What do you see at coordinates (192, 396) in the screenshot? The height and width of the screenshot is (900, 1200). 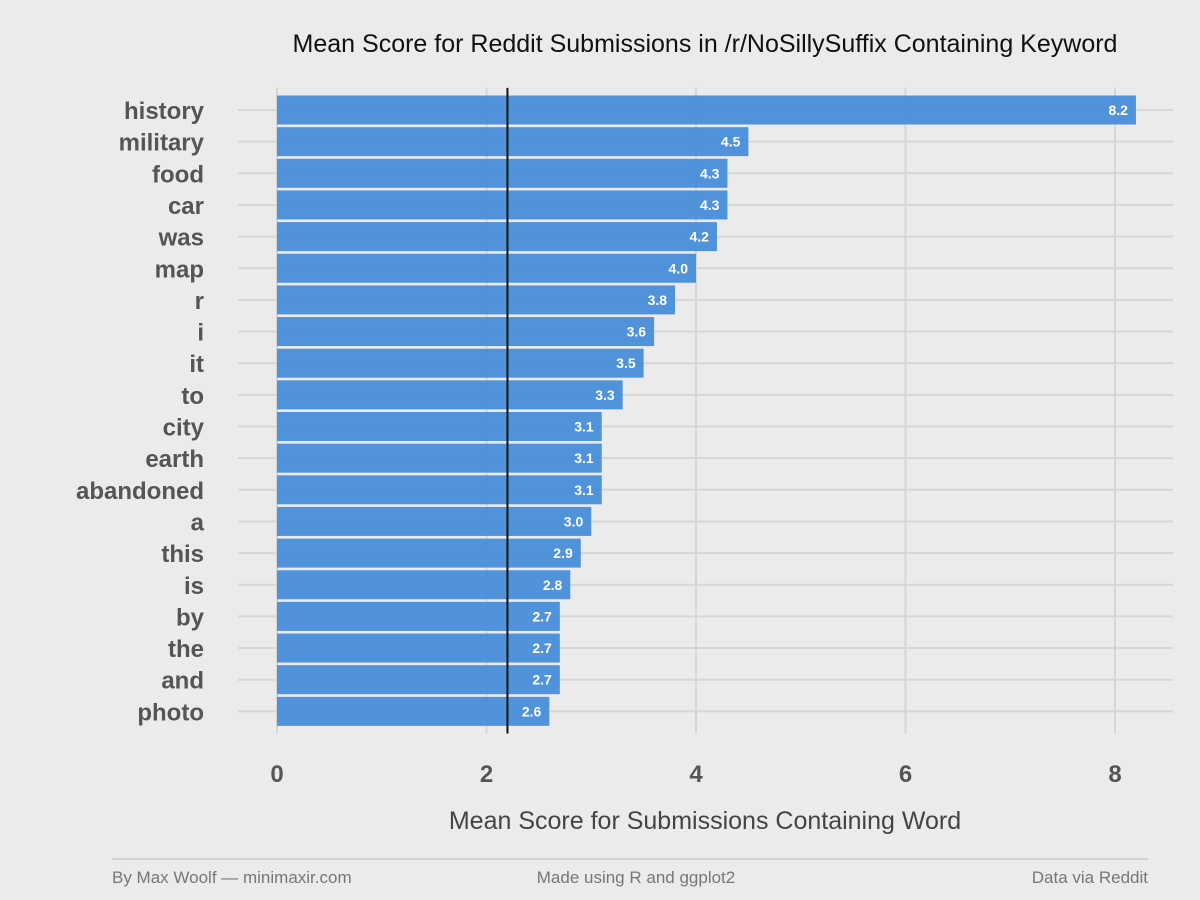 I see `y-tick-label: to` at bounding box center [192, 396].